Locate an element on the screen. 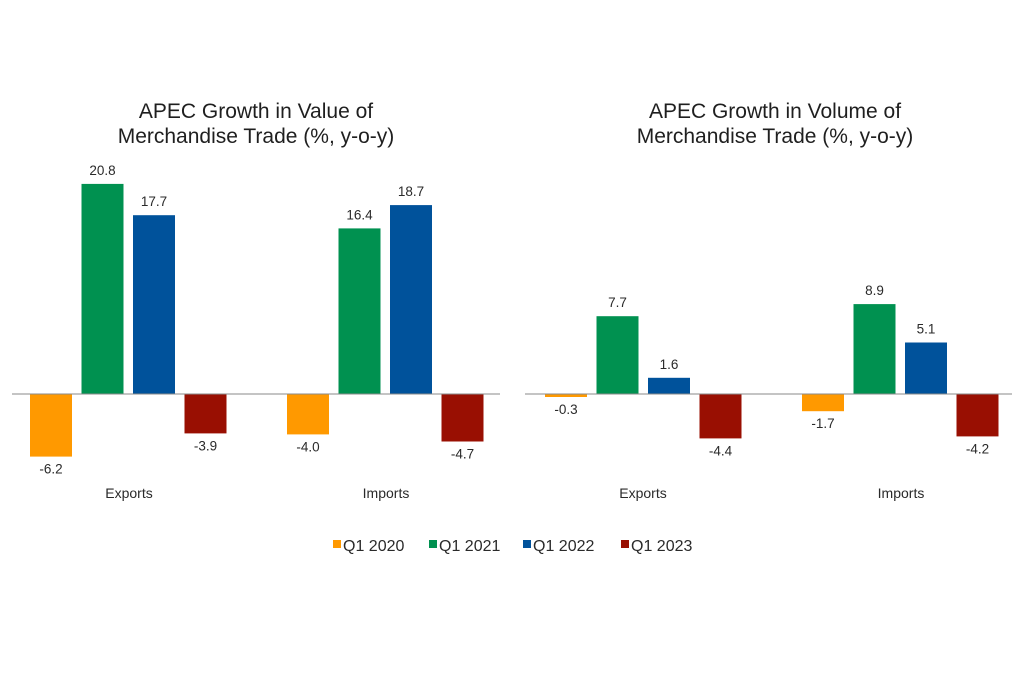 This screenshot has height=684, width=1024. volume-chart-data-label-imports-q1-2022: 5.1 is located at coordinates (926, 329).